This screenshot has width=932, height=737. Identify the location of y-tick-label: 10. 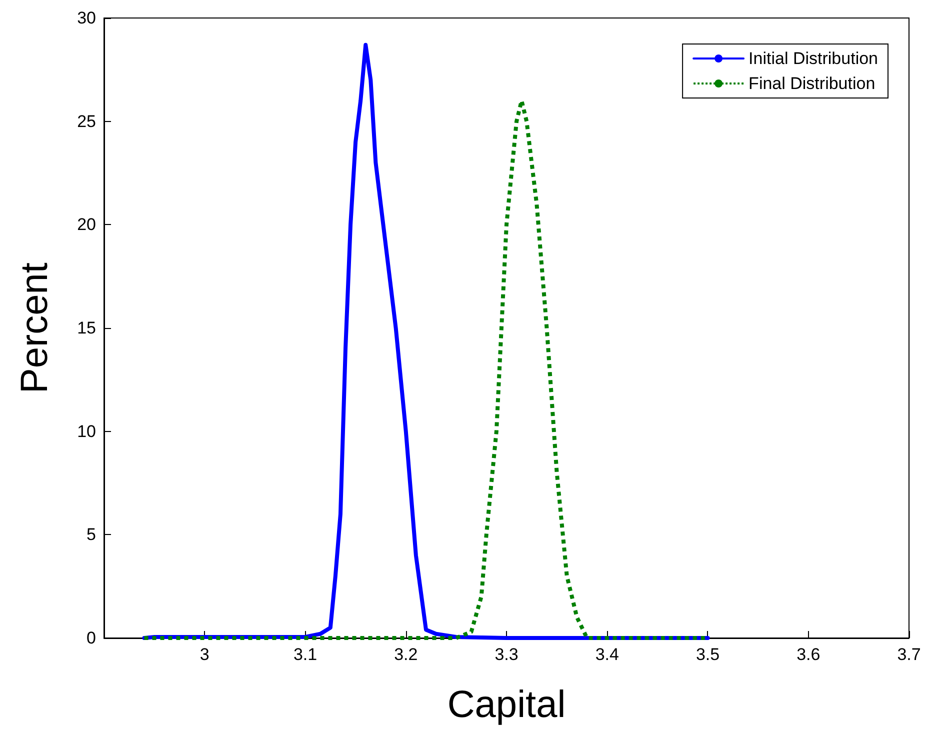
(86, 431).